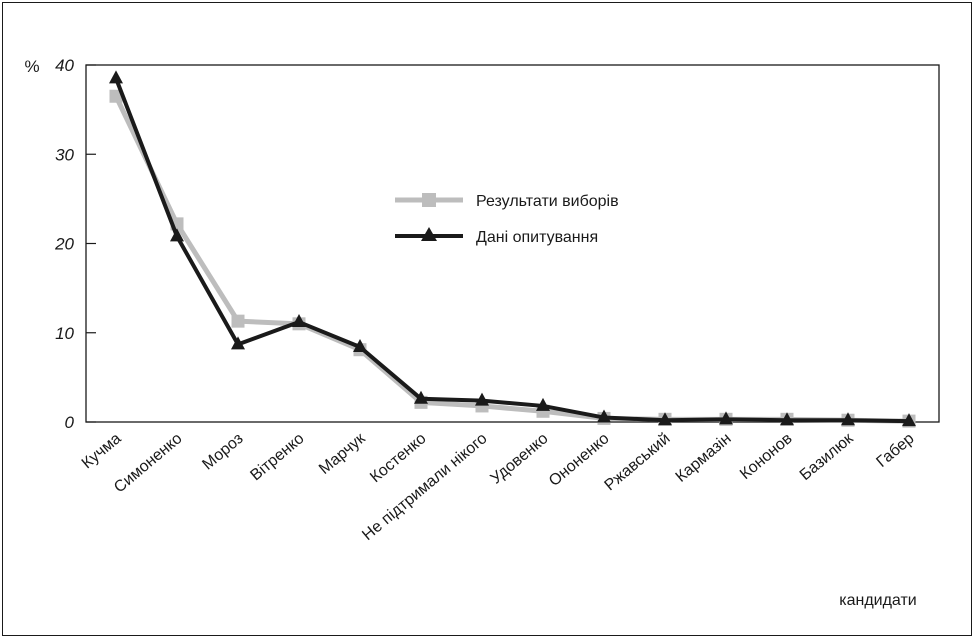  What do you see at coordinates (766, 456) in the screenshot?
I see `x-tick-label: Кононов` at bounding box center [766, 456].